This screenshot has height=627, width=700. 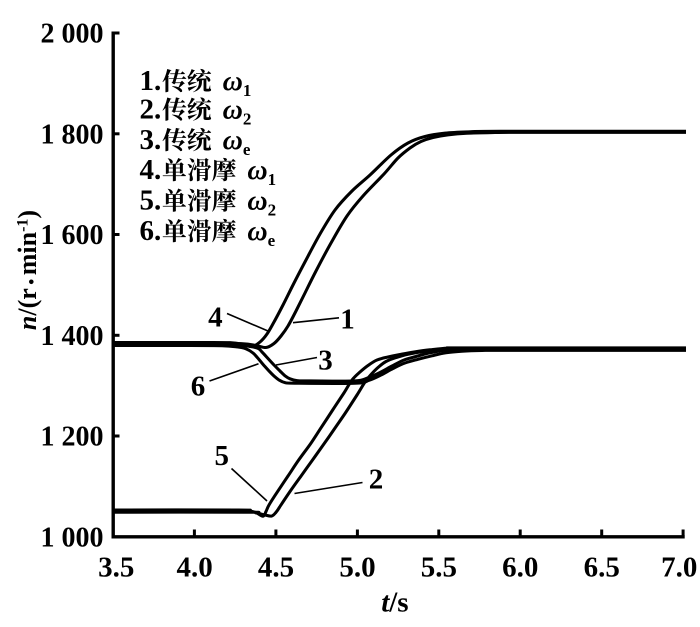 I want to click on svg-text: 3, so click(x=325, y=361).